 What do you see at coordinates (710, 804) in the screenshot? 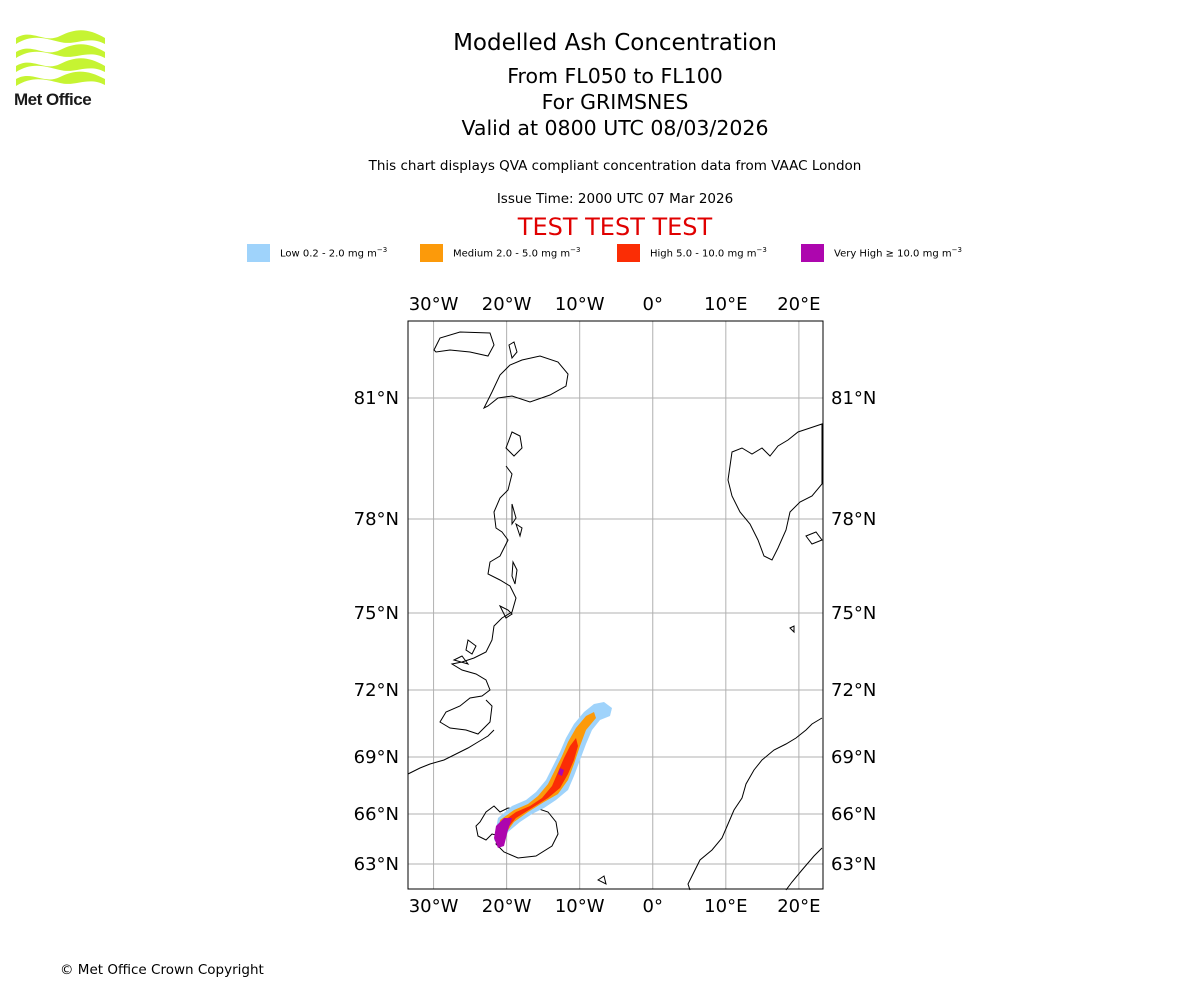
I see `norway-coast` at bounding box center [710, 804].